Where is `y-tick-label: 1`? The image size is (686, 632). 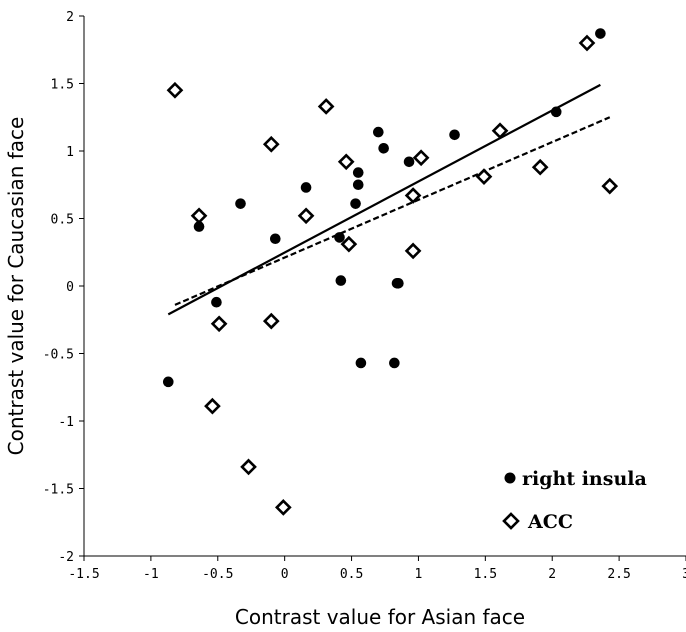 y-tick-label: 1 is located at coordinates (70, 152).